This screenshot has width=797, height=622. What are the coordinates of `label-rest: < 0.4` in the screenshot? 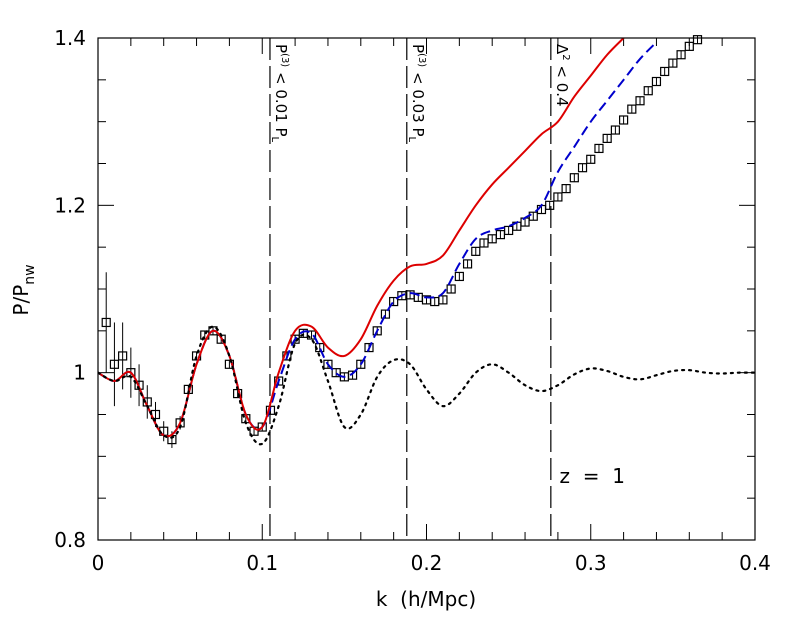 It's located at (562, 84).